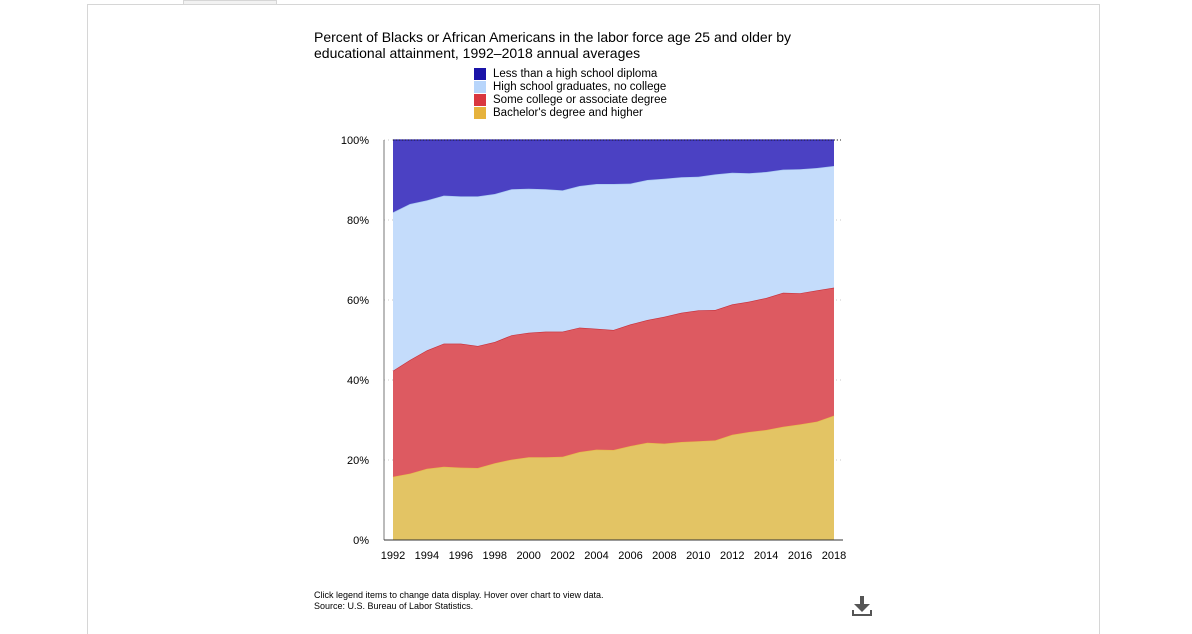  I want to click on x-tick-label-2000: 2000, so click(528, 556).